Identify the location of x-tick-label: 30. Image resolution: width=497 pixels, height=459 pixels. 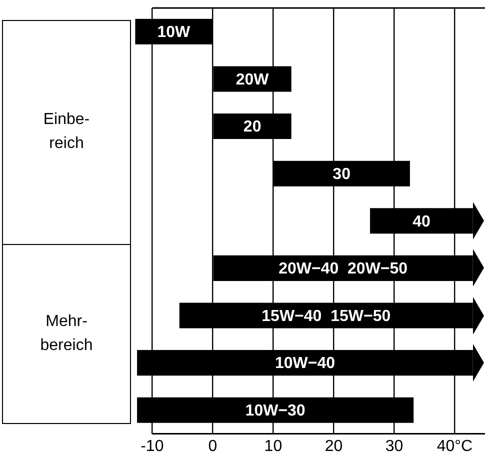
(394, 446).